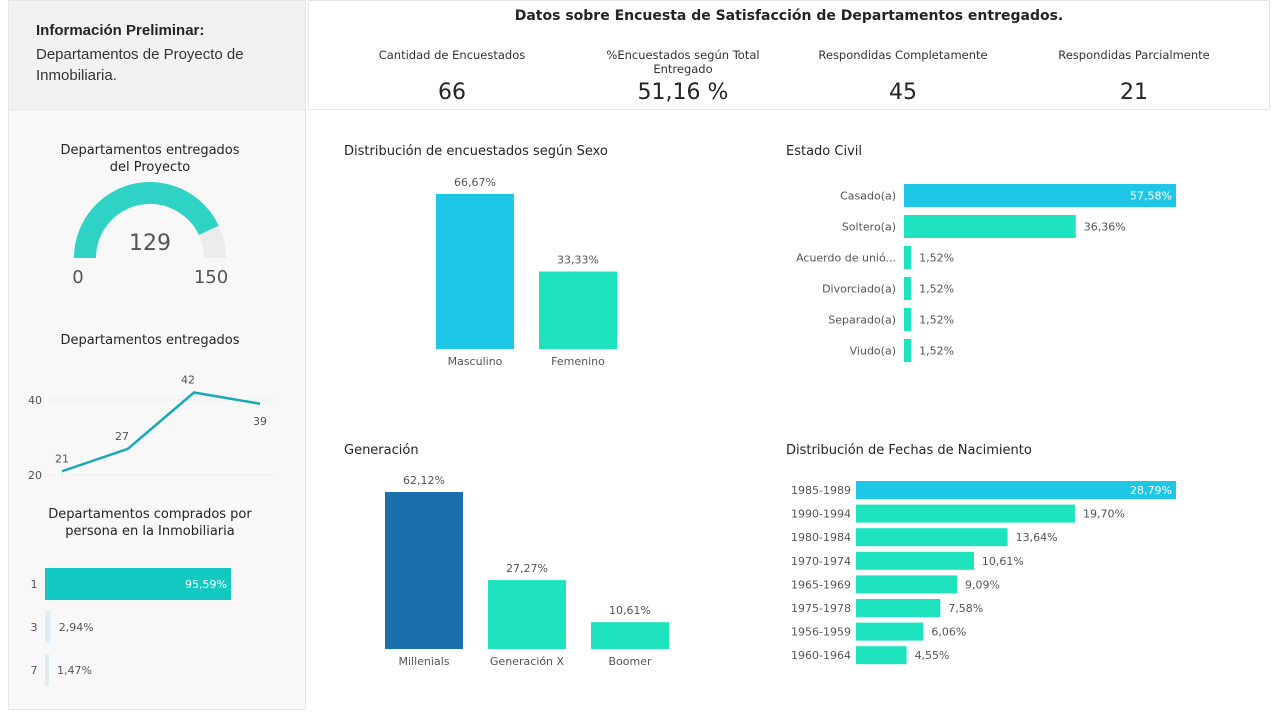  Describe the element at coordinates (1134, 92) in the screenshot. I see `kpi-value-parciales: 21` at that location.